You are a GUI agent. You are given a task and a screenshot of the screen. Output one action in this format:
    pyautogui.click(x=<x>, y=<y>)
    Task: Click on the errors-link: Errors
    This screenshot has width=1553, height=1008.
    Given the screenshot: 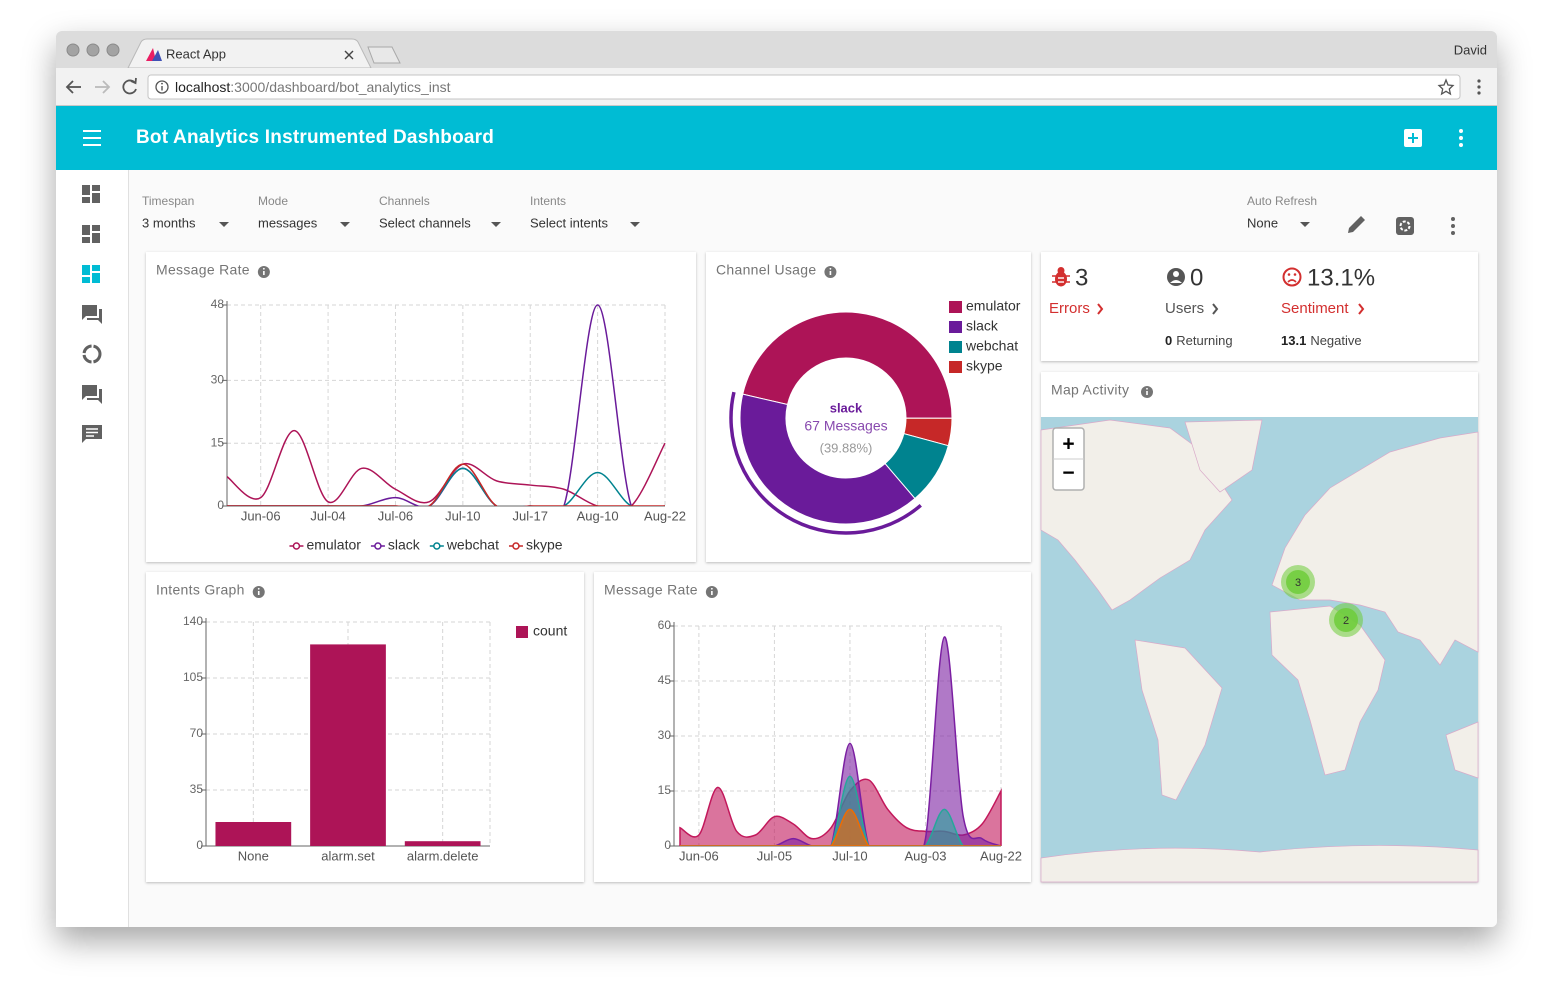 What is the action you would take?
    pyautogui.click(x=1069, y=308)
    